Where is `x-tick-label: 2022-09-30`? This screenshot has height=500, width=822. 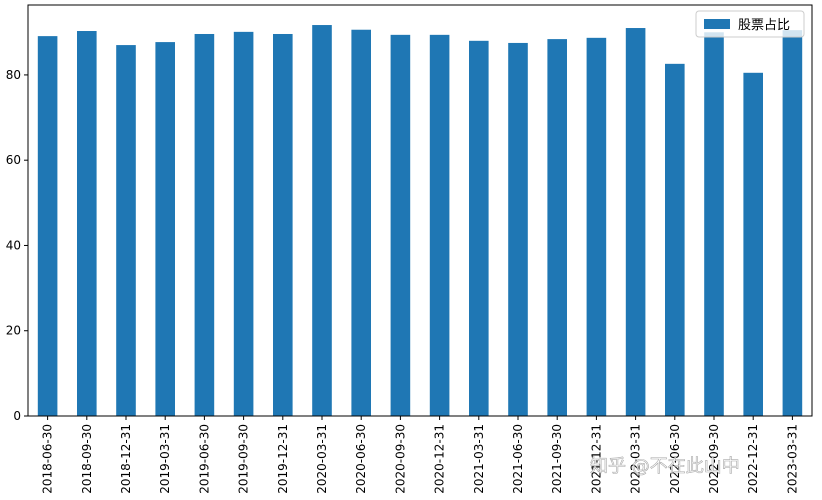 x-tick-label: 2022-09-30 is located at coordinates (714, 459).